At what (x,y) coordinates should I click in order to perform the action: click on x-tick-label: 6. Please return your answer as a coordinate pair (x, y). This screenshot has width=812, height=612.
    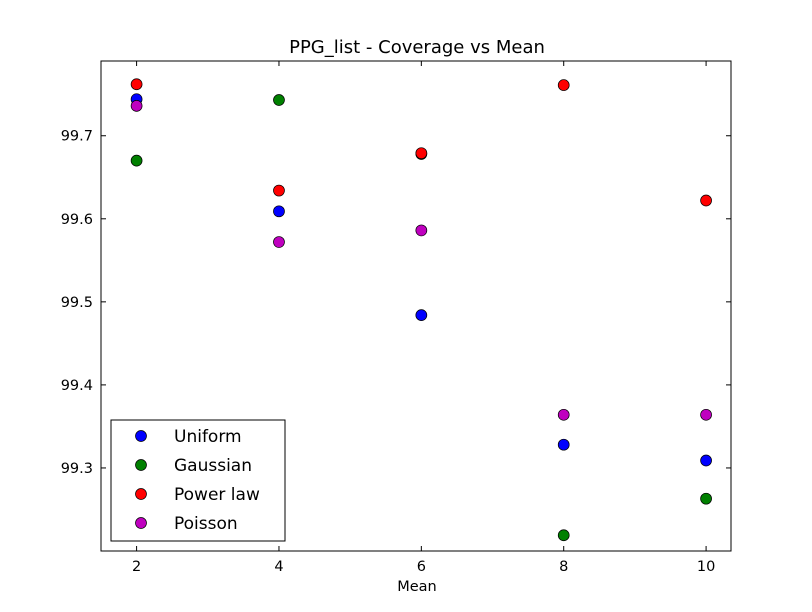
    Looking at the image, I should click on (421, 567).